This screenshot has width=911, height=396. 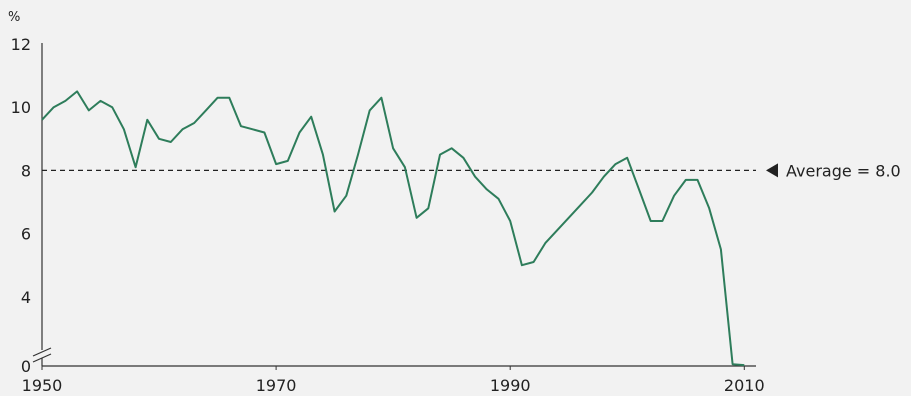 I want to click on x-tick-label: 1970, so click(x=276, y=385).